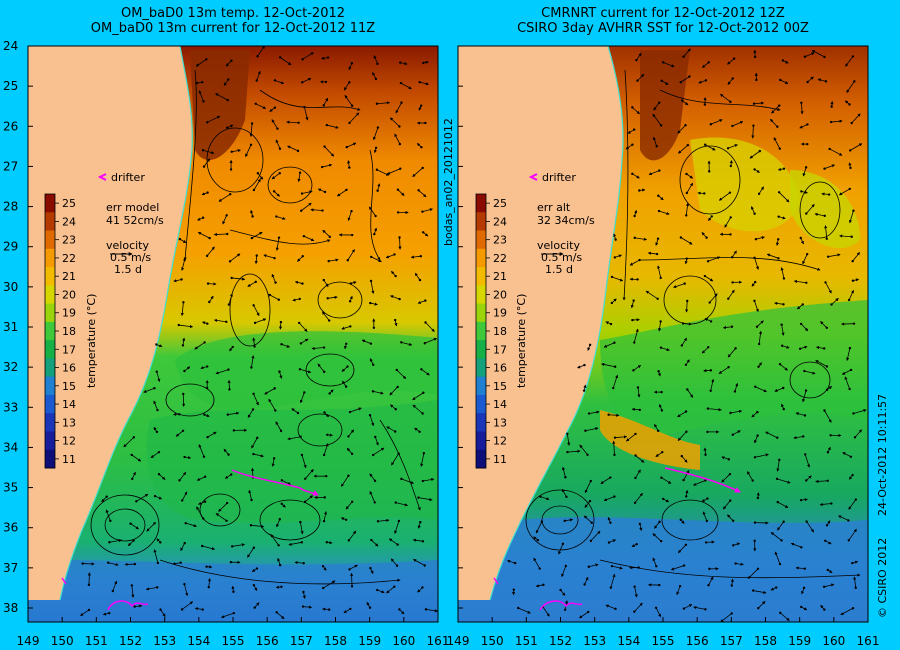 The width and height of the screenshot is (900, 650). I want to click on left-velocity-label: velocity, so click(127, 245).